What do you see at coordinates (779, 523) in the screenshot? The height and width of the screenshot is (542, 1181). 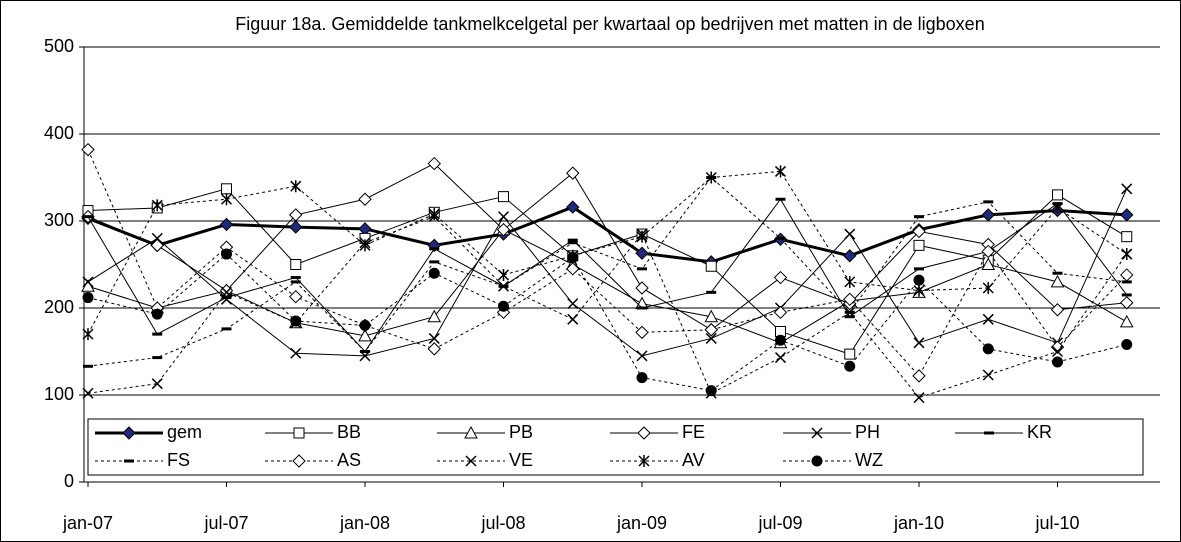 I see `x-tick-label: jul-09` at bounding box center [779, 523].